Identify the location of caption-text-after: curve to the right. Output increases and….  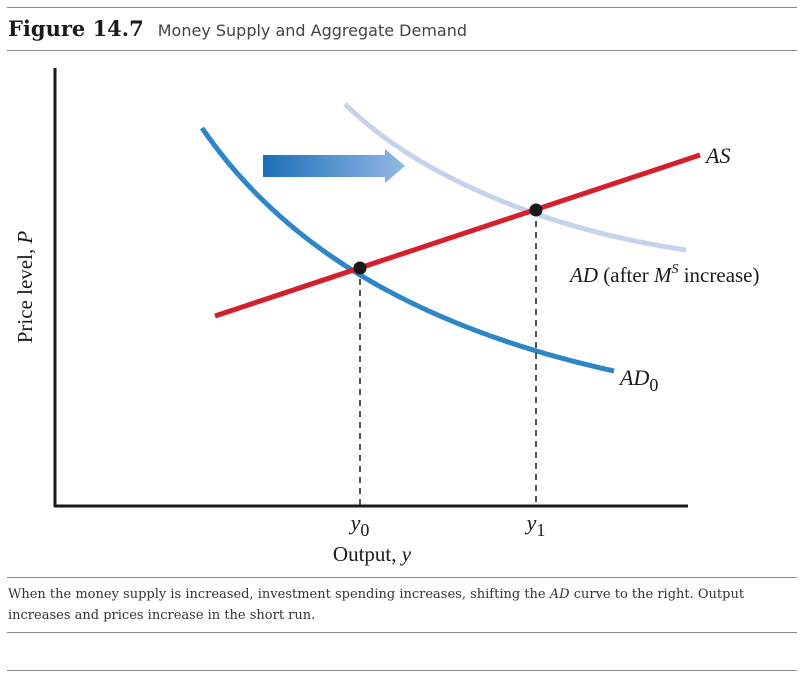
(376, 605).